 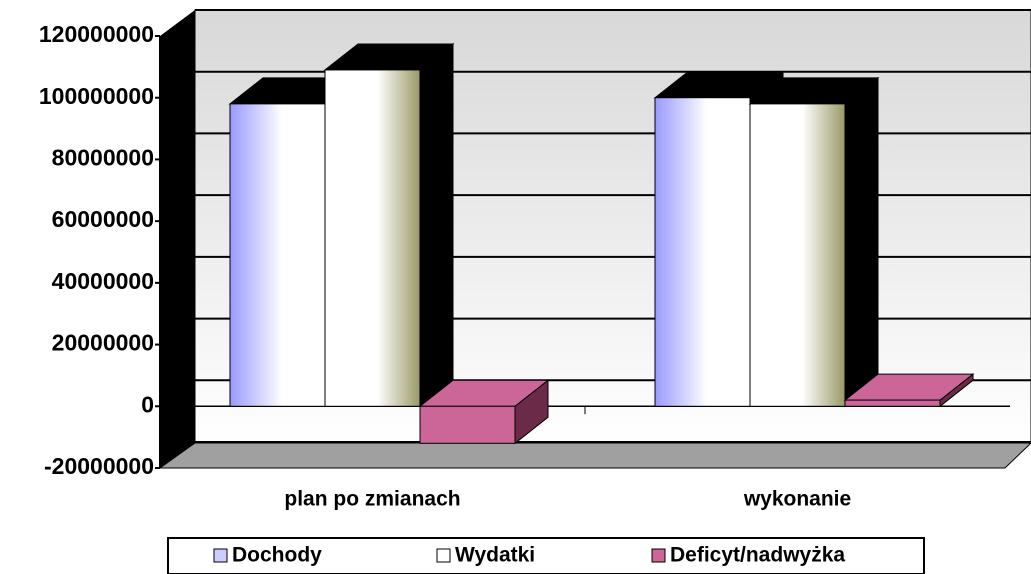 What do you see at coordinates (277, 555) in the screenshot?
I see `legend-label: Dochody` at bounding box center [277, 555].